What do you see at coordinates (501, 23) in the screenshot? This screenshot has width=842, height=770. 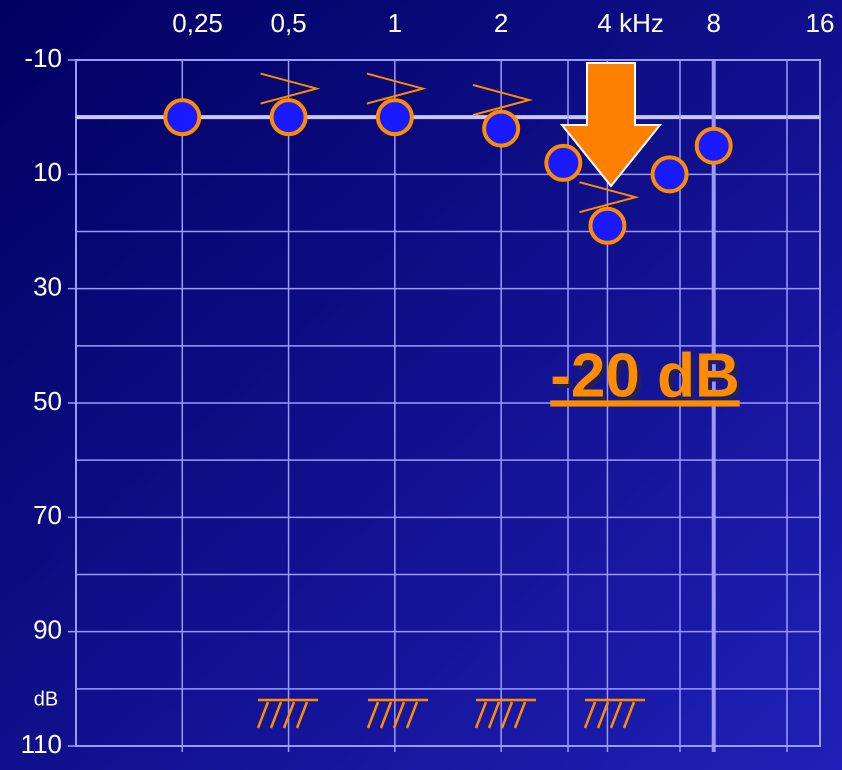 I see `x-tick-label: 2` at bounding box center [501, 23].